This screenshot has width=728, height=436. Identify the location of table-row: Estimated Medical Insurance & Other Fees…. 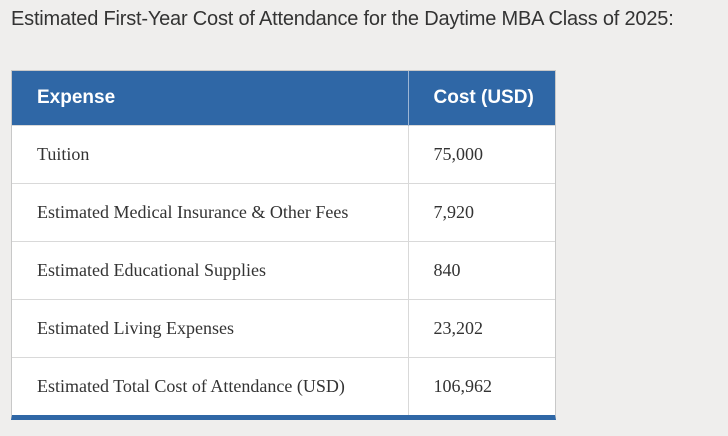
(283, 211).